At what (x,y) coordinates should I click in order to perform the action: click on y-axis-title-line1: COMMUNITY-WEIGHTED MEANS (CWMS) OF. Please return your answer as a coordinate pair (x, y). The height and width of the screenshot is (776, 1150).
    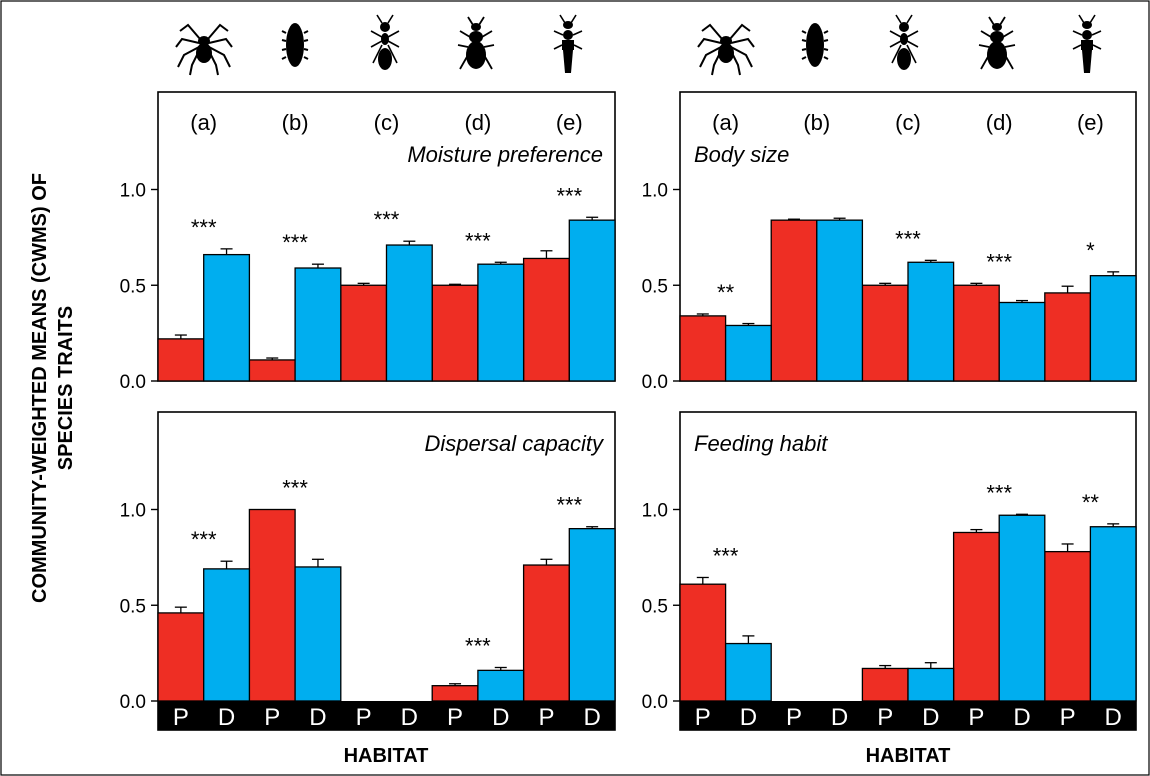
    Looking at the image, I should click on (40, 388).